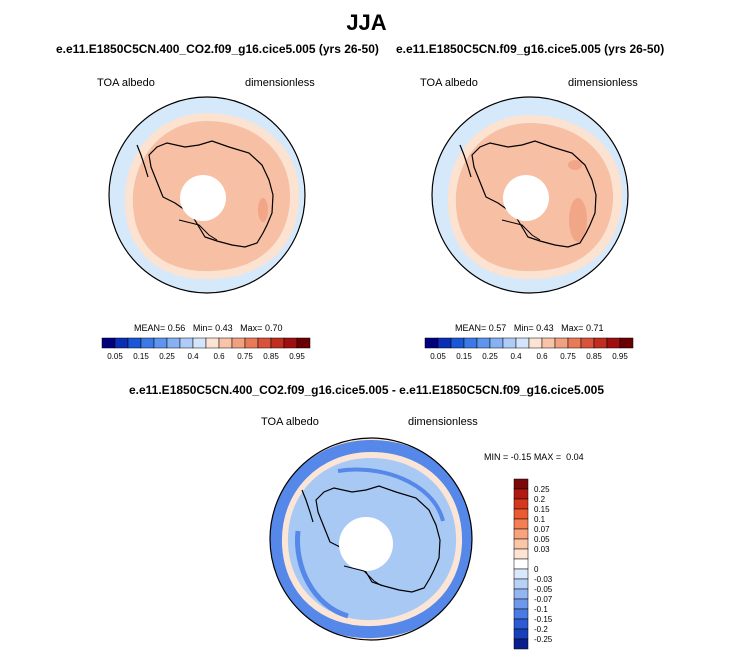  Describe the element at coordinates (603, 83) in the screenshot. I see `panel2-units: dimensionless` at that location.